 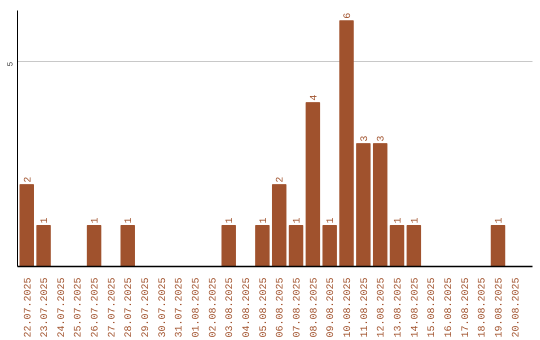 I want to click on x-tick-label: 13.08.2025, so click(x=399, y=307).